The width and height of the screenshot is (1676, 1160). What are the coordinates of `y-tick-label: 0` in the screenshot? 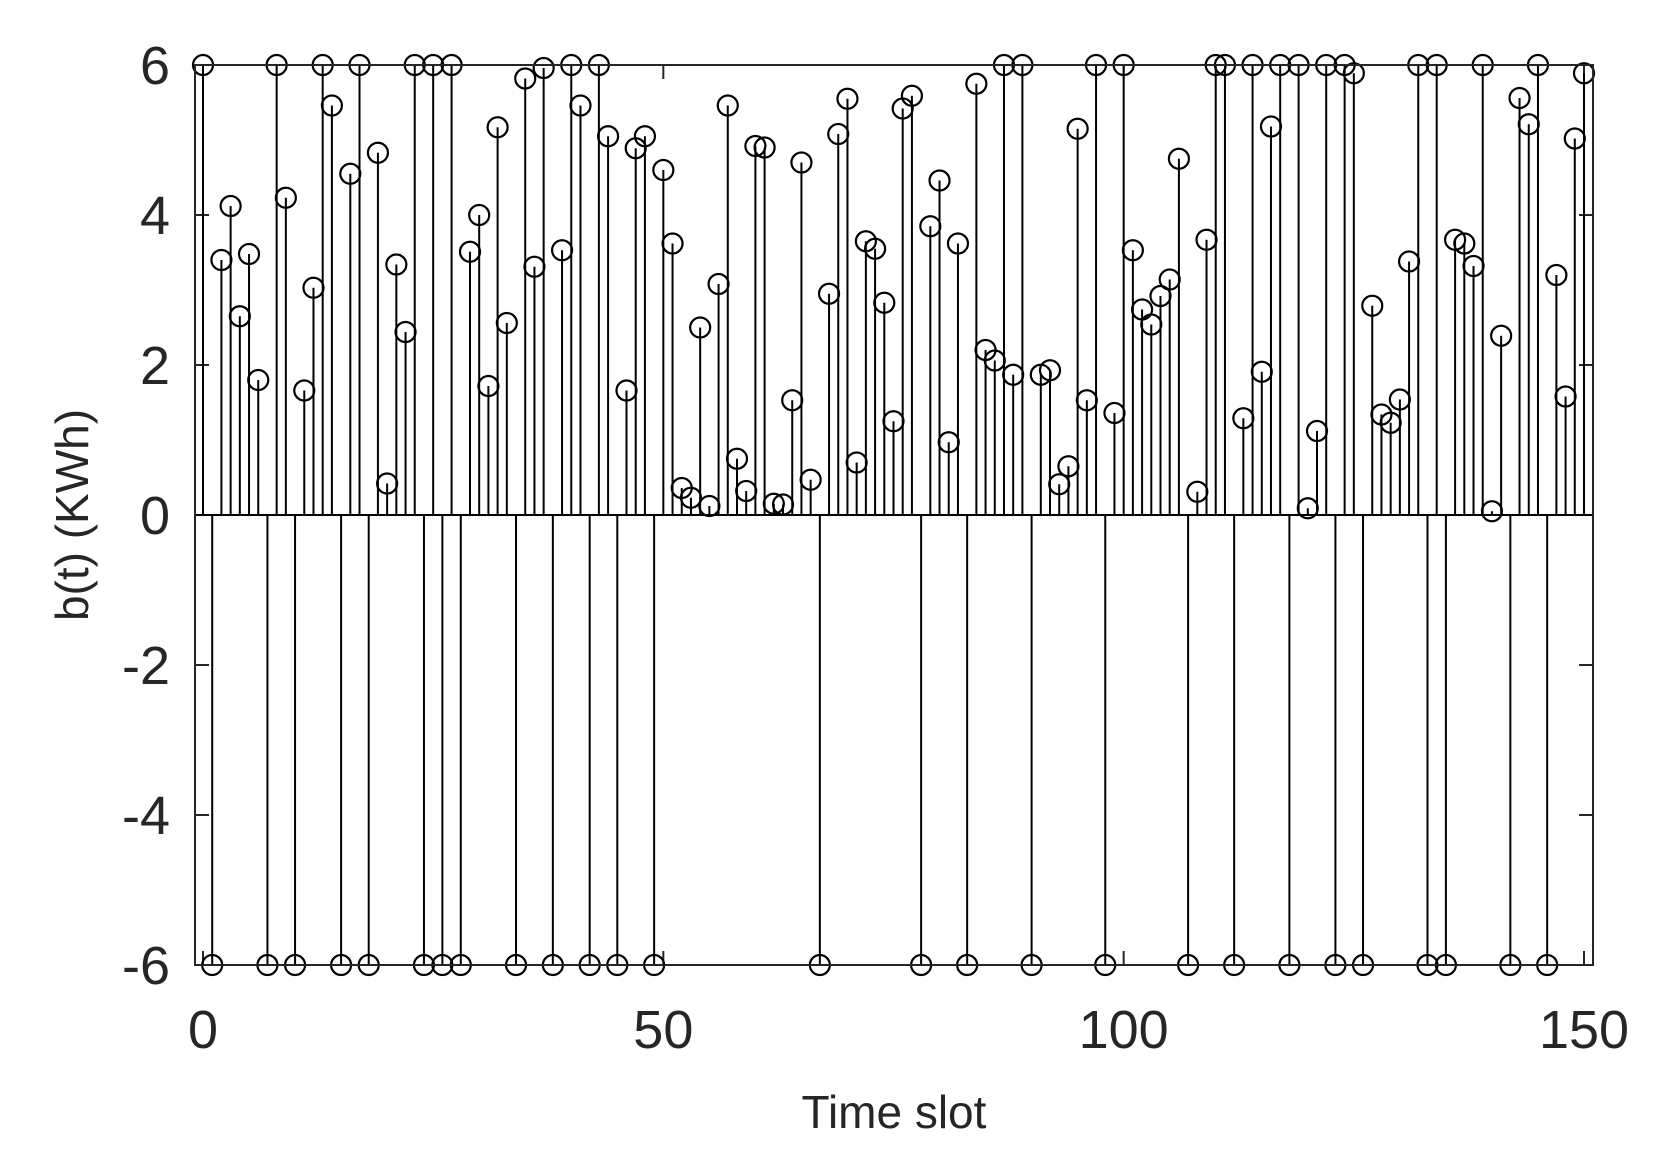 It's located at (155, 516).